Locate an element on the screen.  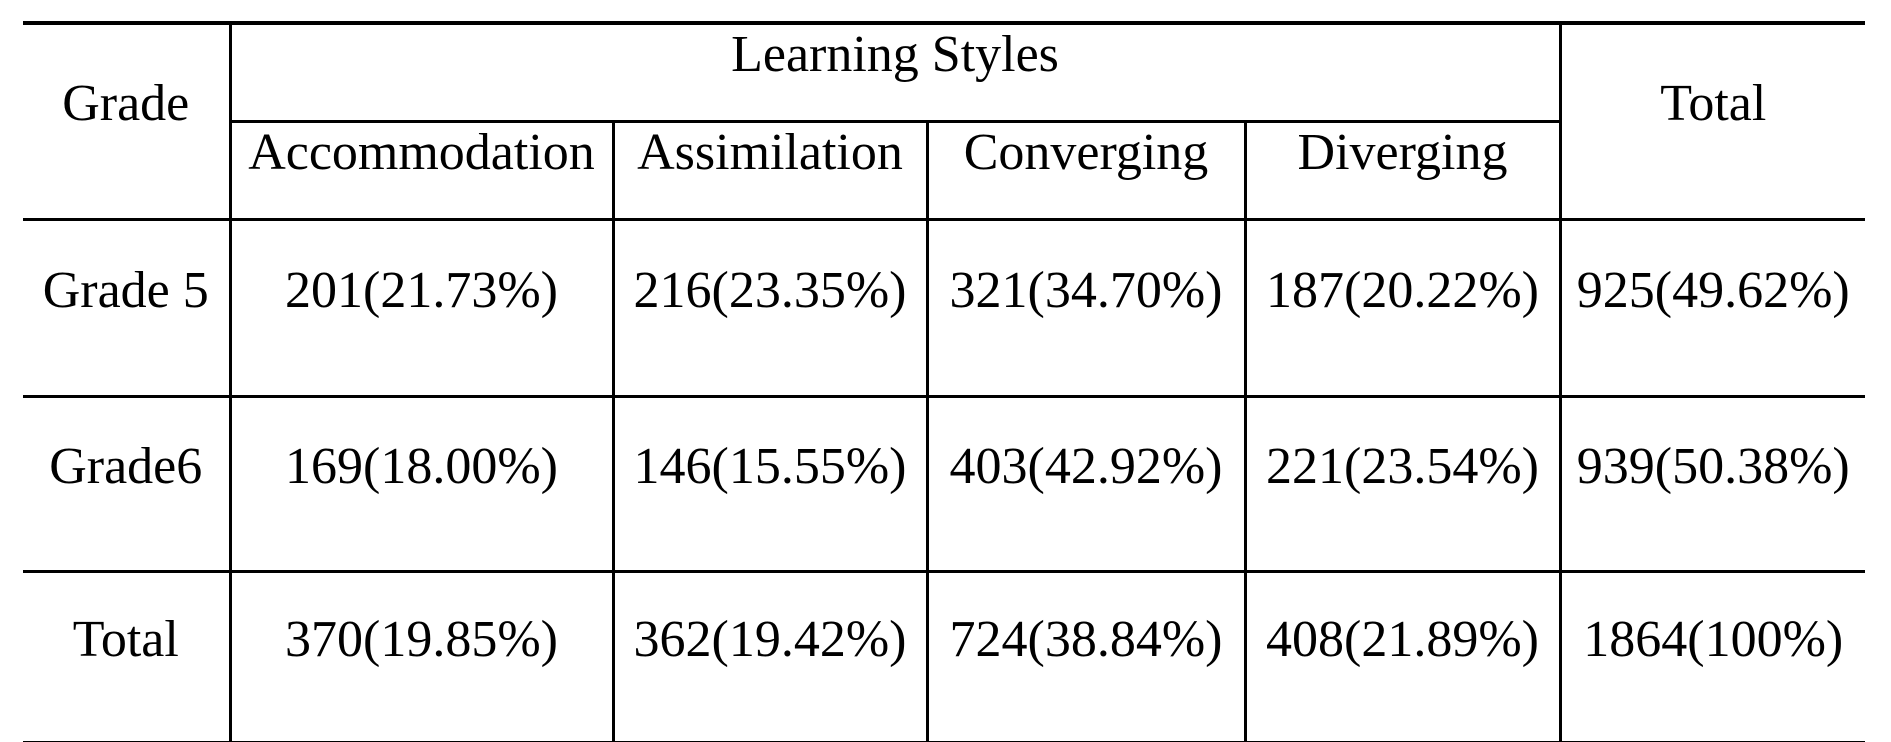
row-label-grade5: Grade 5 is located at coordinates (127, 308).